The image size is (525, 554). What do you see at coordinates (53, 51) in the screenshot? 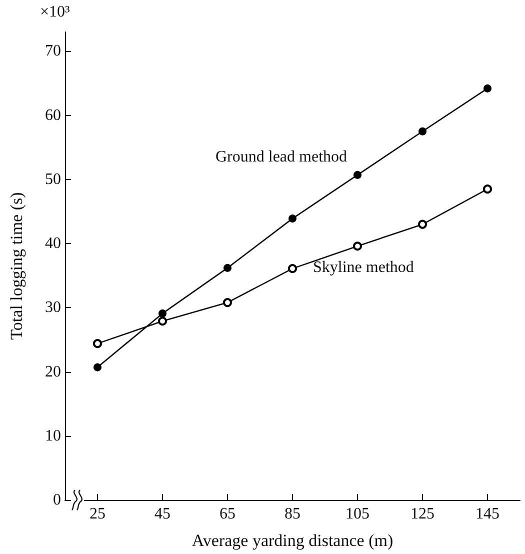
I see `y-tick-label: 70` at bounding box center [53, 51].